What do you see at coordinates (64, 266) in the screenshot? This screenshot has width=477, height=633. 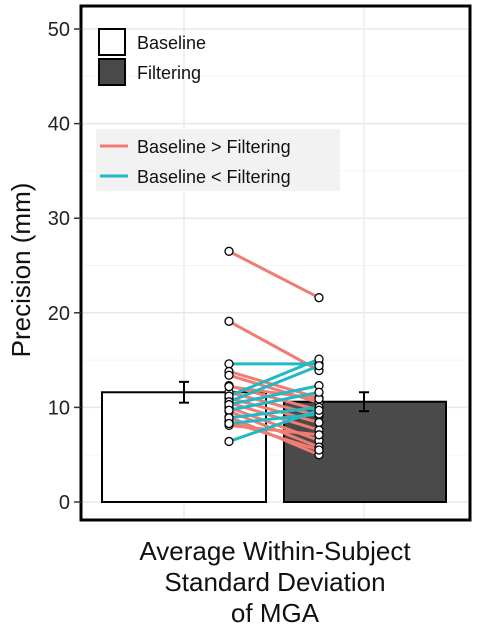 I see `y-axis: 0 10 20 30 40 50` at bounding box center [64, 266].